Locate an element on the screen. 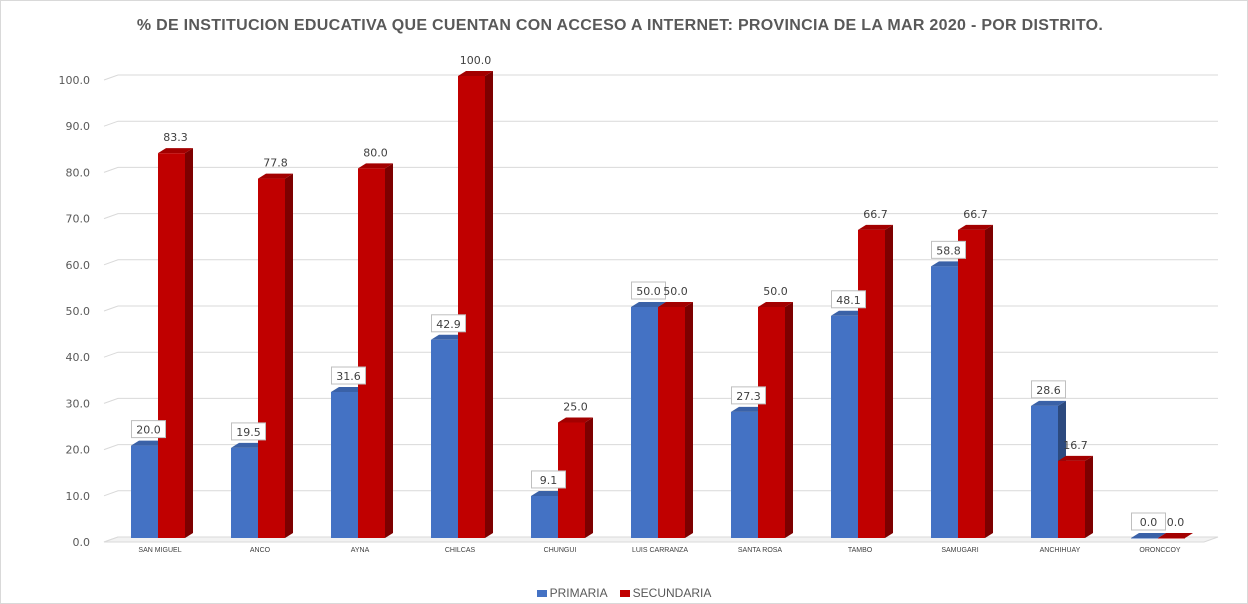  y-tick-label: 100.0 is located at coordinates (75, 80).